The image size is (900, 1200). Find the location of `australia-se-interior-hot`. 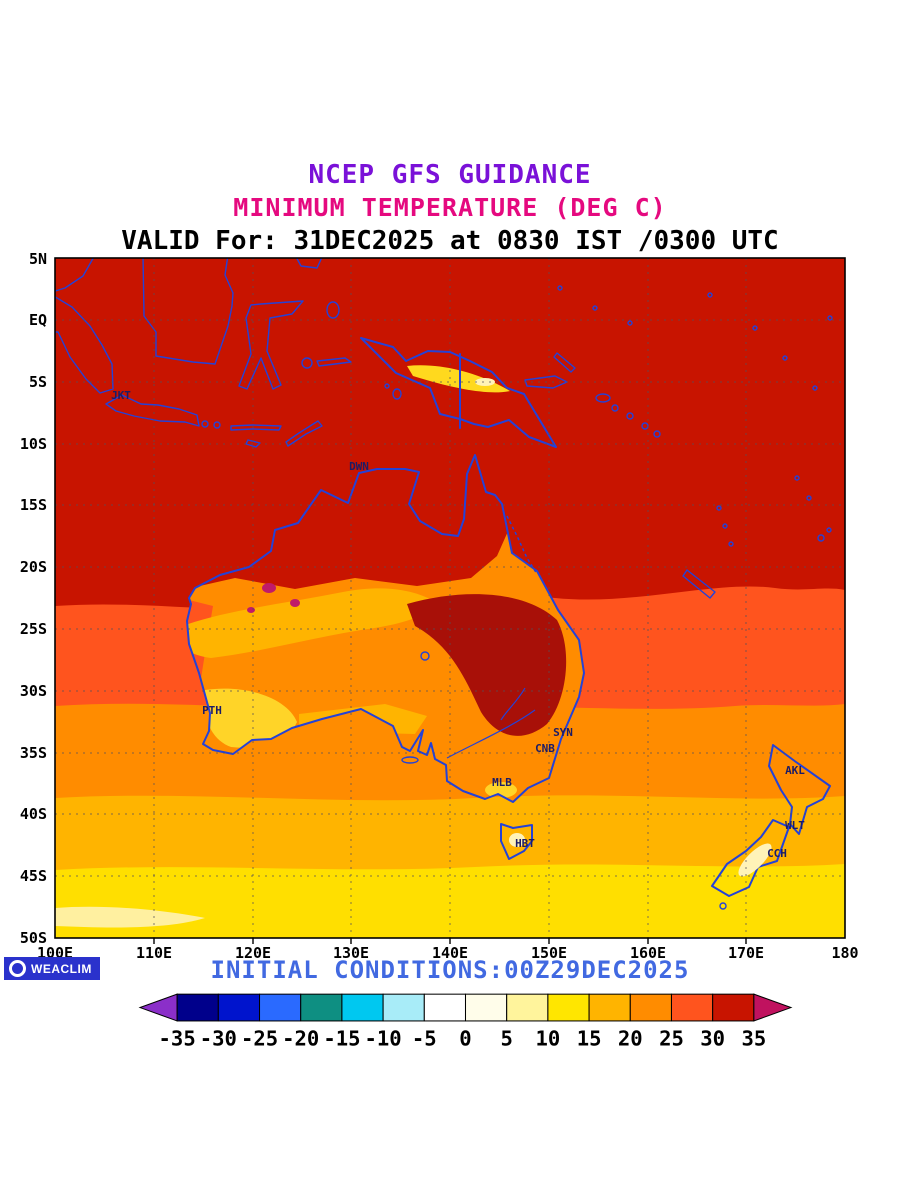

australia-se-interior-hot is located at coordinates (487, 665).